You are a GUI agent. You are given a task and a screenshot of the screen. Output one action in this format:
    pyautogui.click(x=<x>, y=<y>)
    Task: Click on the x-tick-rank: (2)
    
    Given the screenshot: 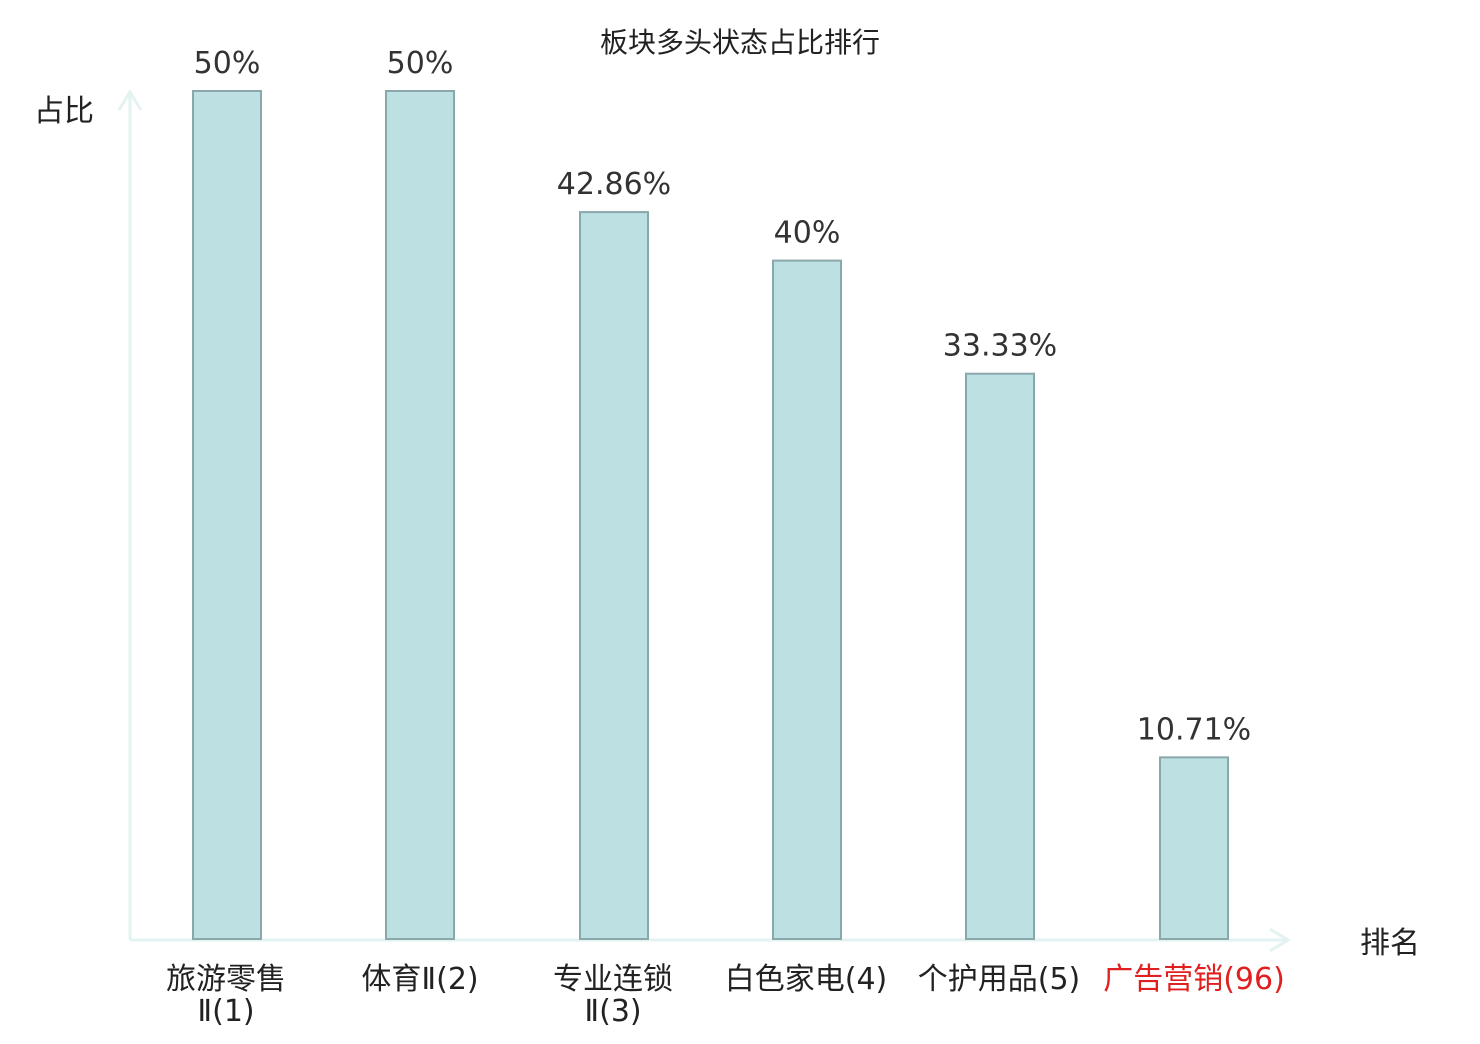 What is the action you would take?
    pyautogui.click(x=457, y=979)
    